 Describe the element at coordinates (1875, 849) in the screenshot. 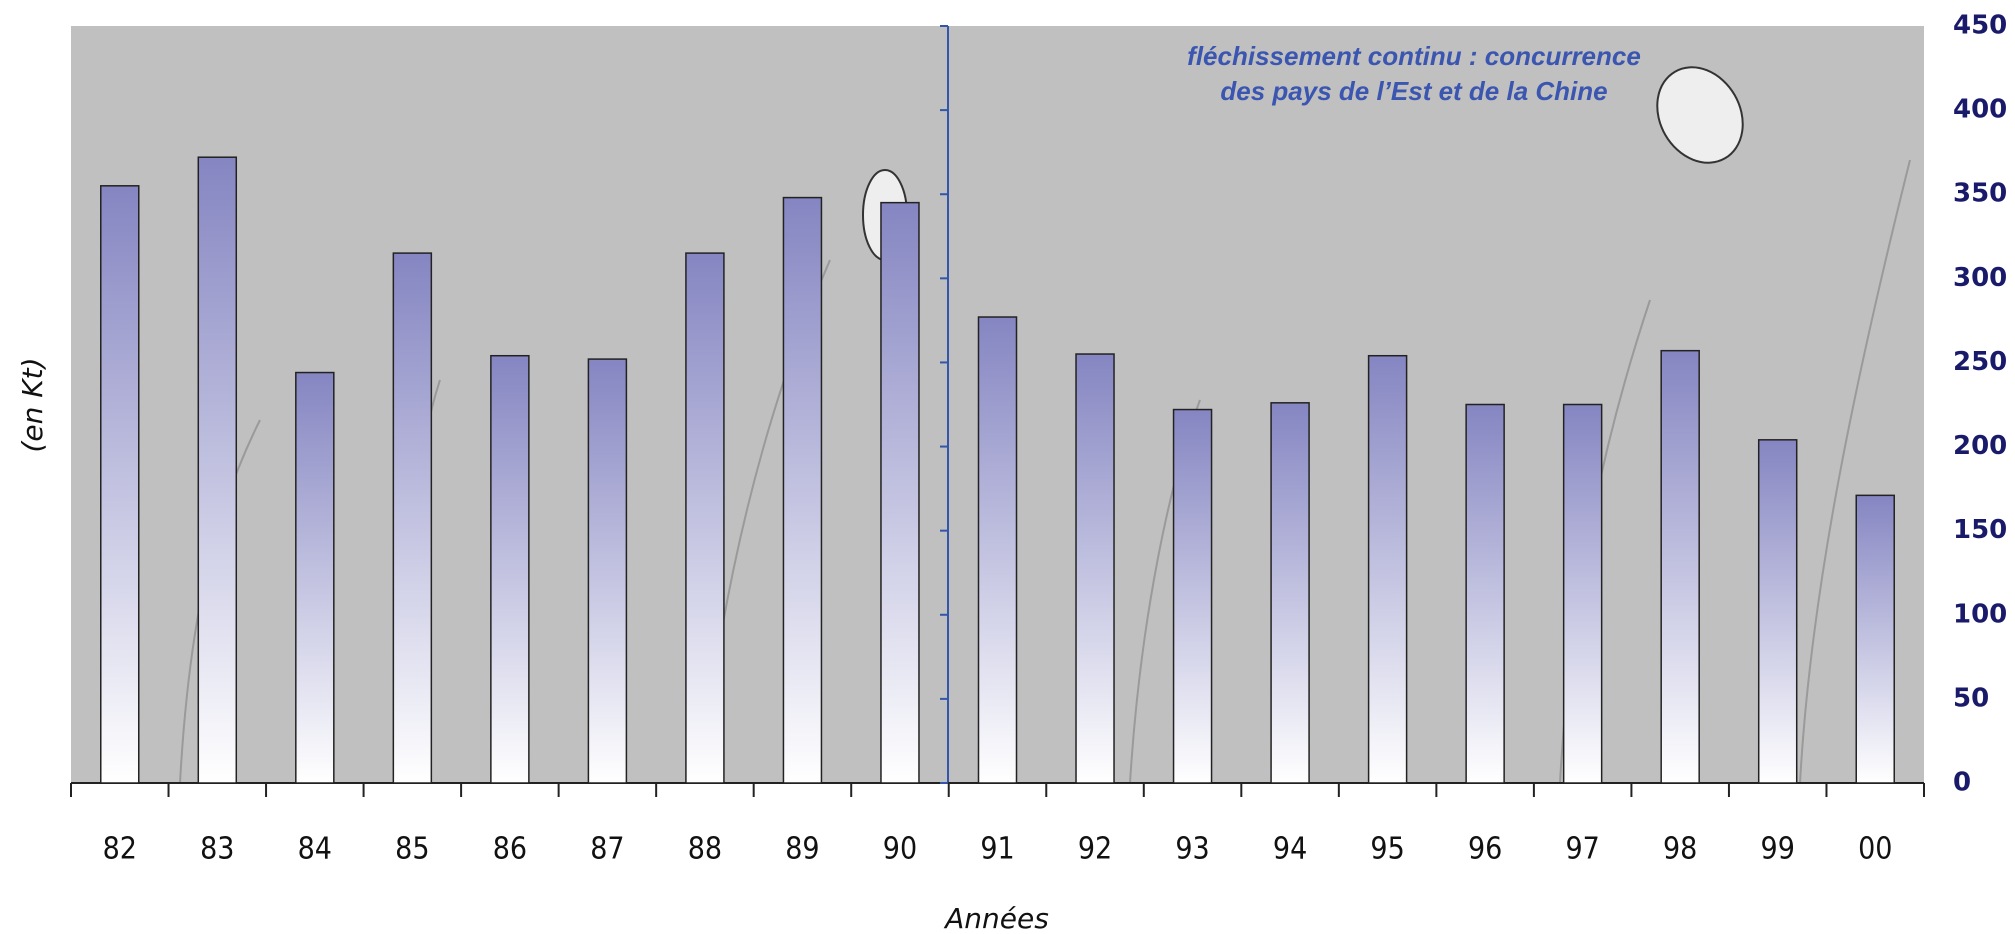

I see `x-tick-label: 00` at that location.